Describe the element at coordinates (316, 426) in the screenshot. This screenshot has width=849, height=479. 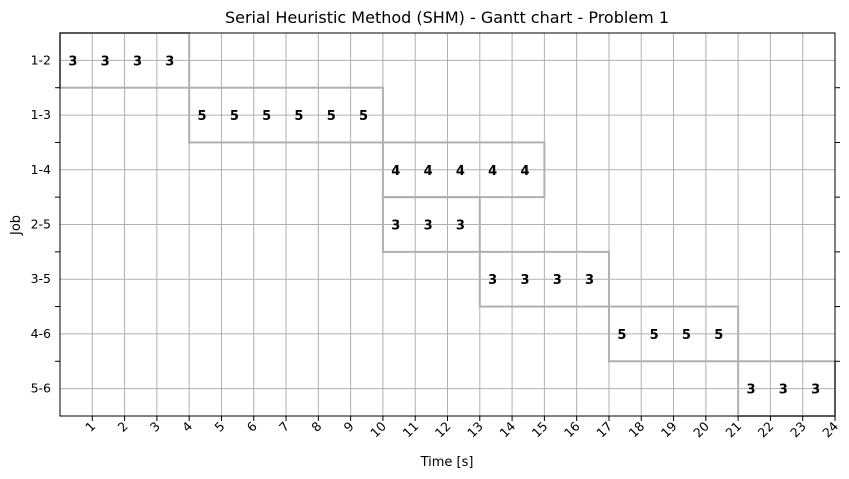
I see `x-tick-label: 8` at that location.